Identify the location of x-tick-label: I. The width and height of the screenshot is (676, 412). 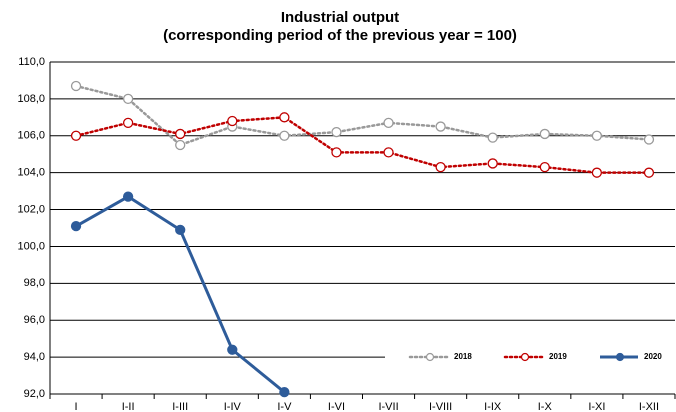
(76, 406).